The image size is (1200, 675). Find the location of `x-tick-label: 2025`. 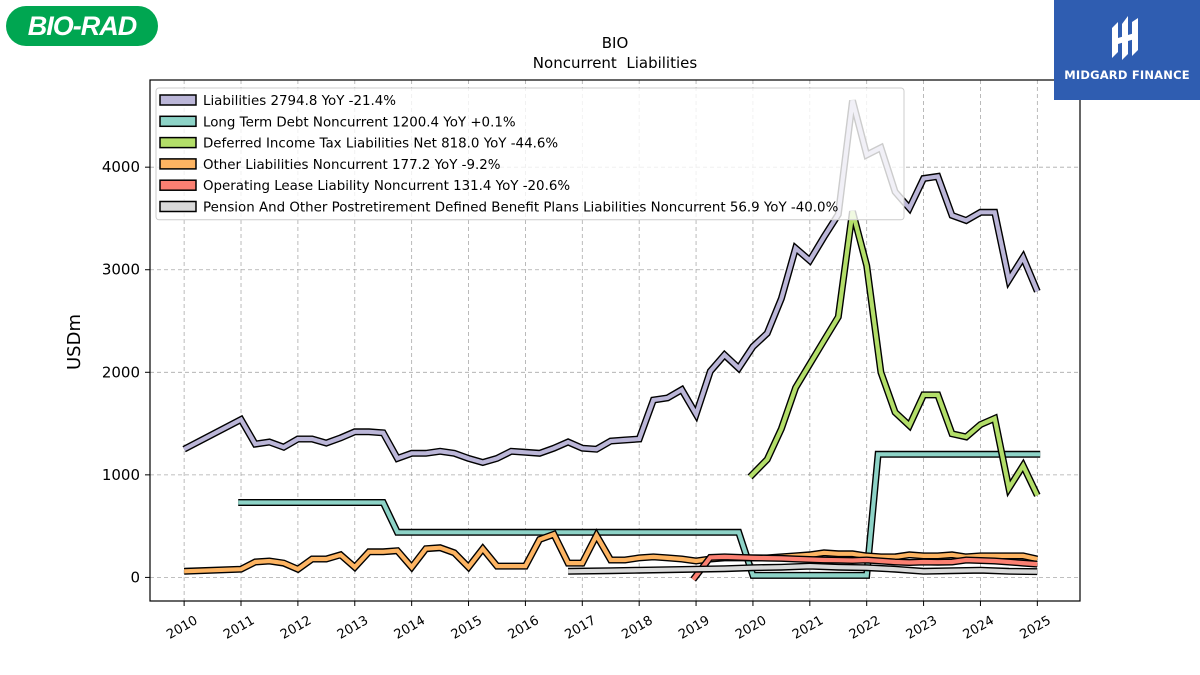

x-tick-label: 2025 is located at coordinates (1036, 628).